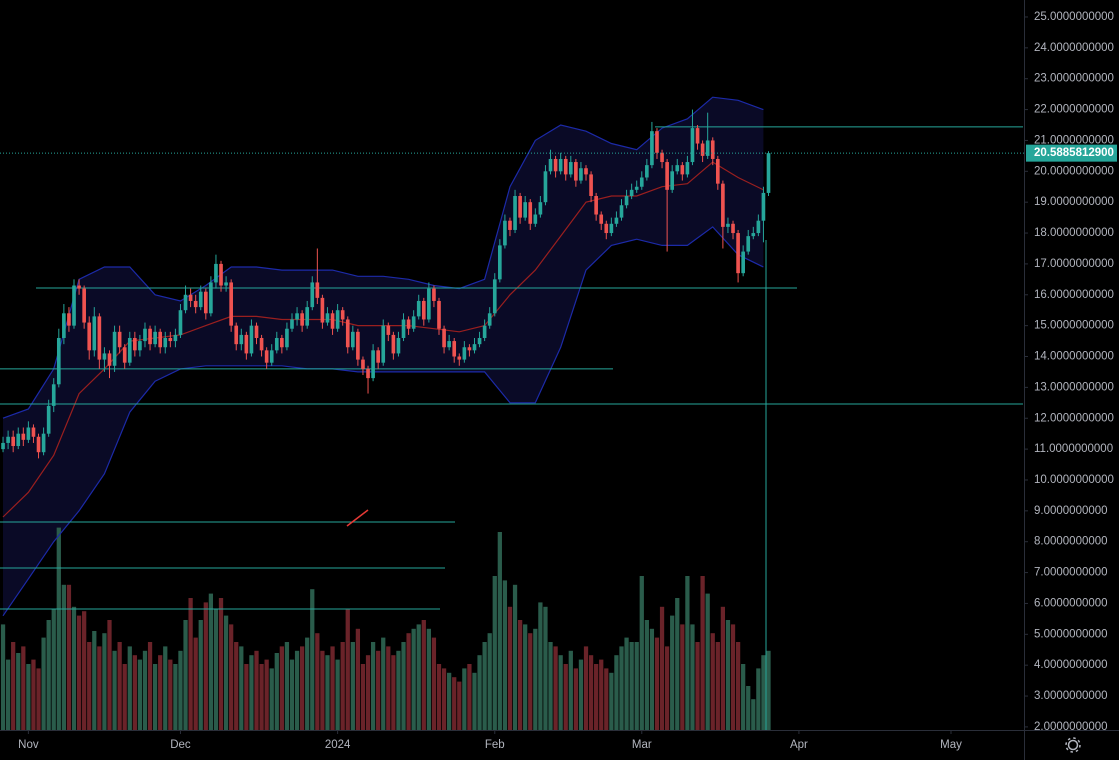 The image size is (1119, 760). What do you see at coordinates (1071, 603) in the screenshot?
I see `y-tick-label: 6.0000000000` at bounding box center [1071, 603].